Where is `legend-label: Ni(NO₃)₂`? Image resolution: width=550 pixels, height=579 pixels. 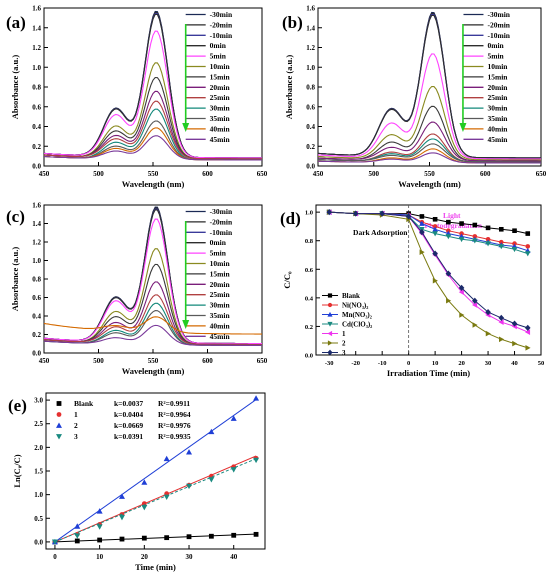 legend-label: Ni(NO₃)₂ is located at coordinates (355, 306).